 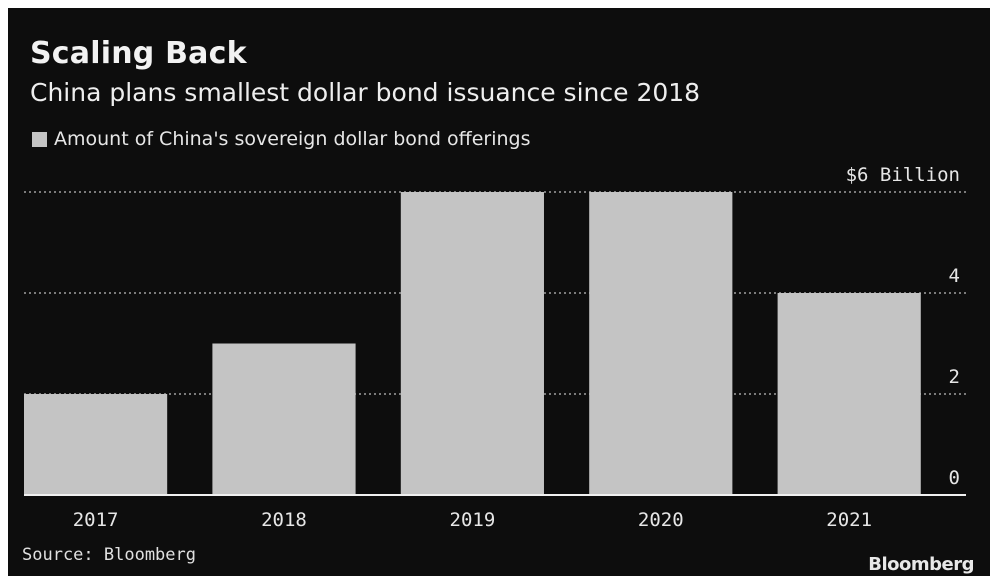 I want to click on y-tick-label: 2, so click(x=954, y=377).